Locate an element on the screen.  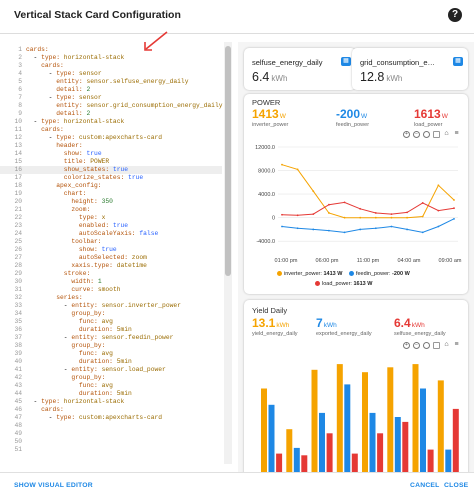
editor-line: 44 duration: 5min is located at coordinates (111, 394).